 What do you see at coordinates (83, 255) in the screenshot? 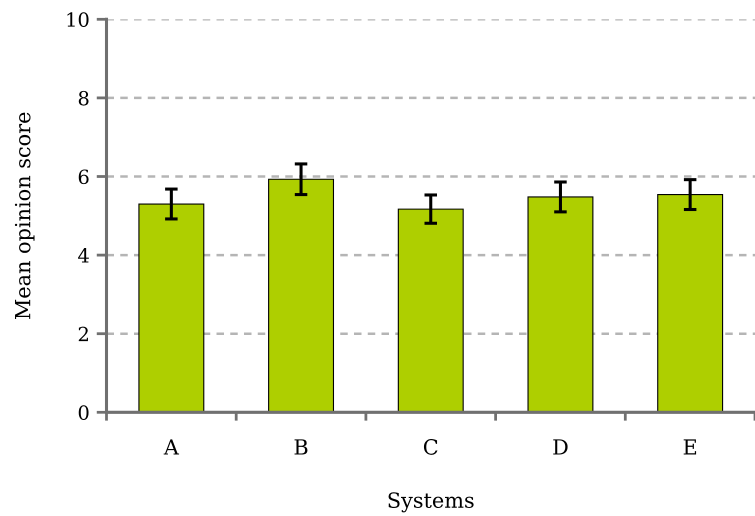
I see `y-tick-label: 4` at bounding box center [83, 255].